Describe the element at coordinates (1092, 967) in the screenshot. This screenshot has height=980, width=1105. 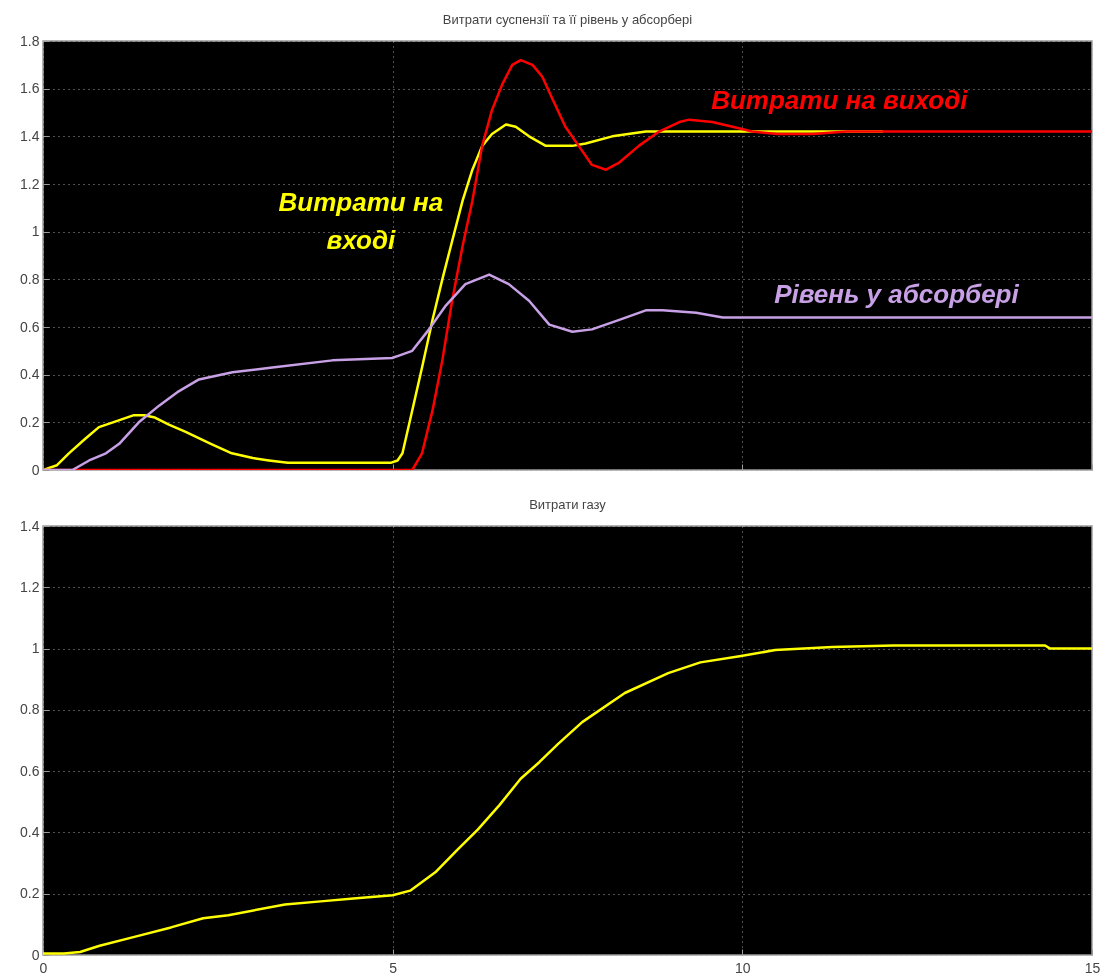
I see `x-tick-label: 15` at that location.